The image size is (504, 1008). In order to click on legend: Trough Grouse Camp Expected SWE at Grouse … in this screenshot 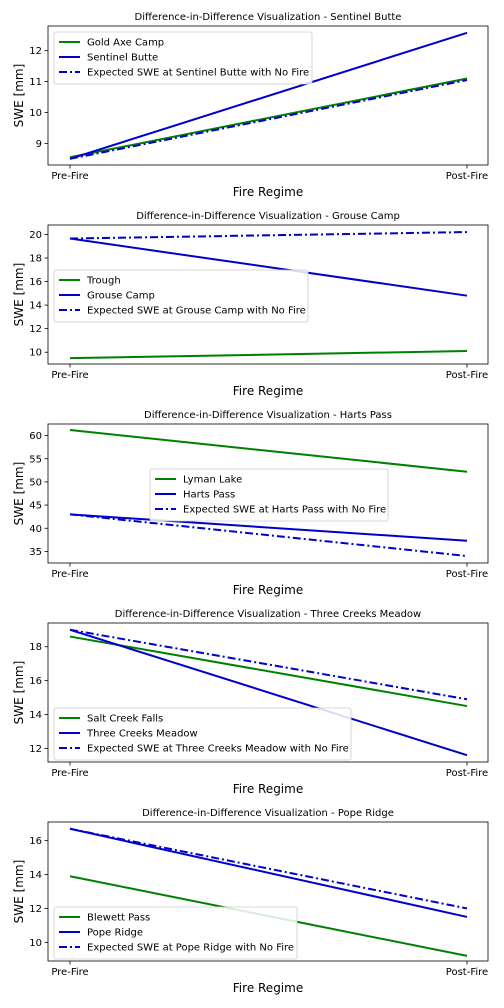, I will do `click(181, 296)`.